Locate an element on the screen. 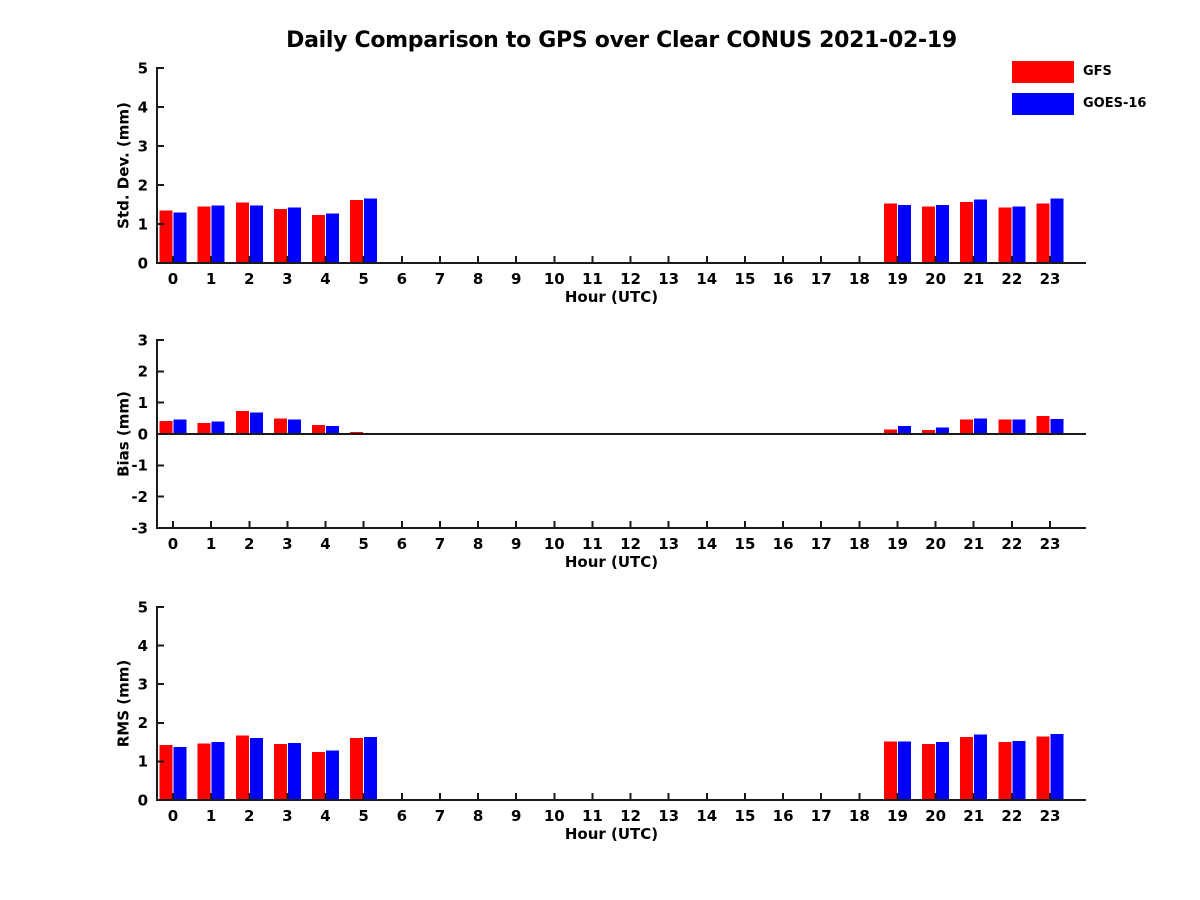 The image size is (1200, 900). bar-goes16-h2 is located at coordinates (256, 769).